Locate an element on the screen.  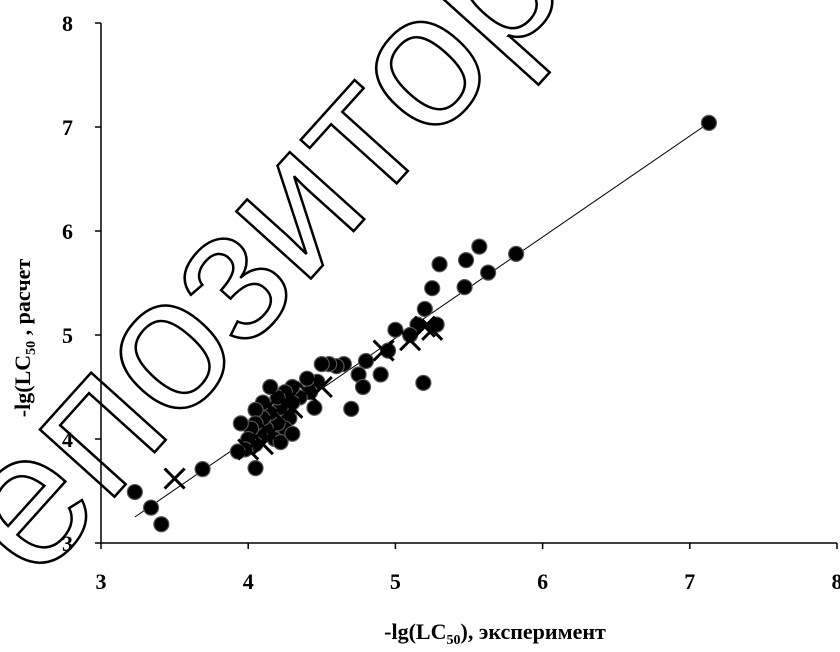
x-tick-label: 3 is located at coordinates (101, 581).